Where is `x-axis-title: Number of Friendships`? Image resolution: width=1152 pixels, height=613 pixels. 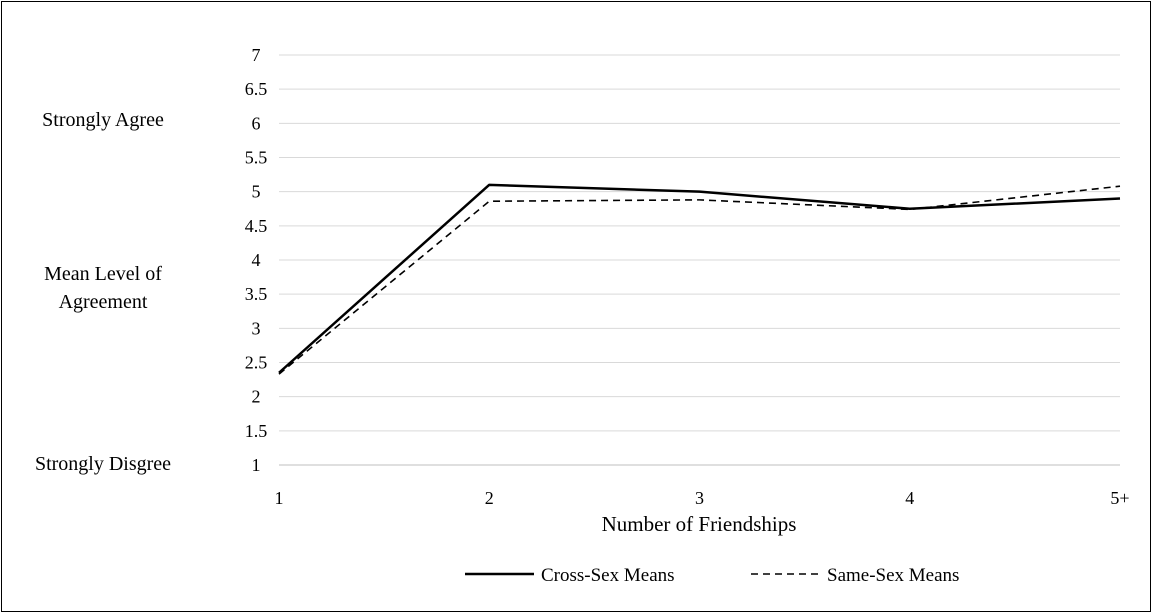
x-axis-title: Number of Friendships is located at coordinates (699, 524).